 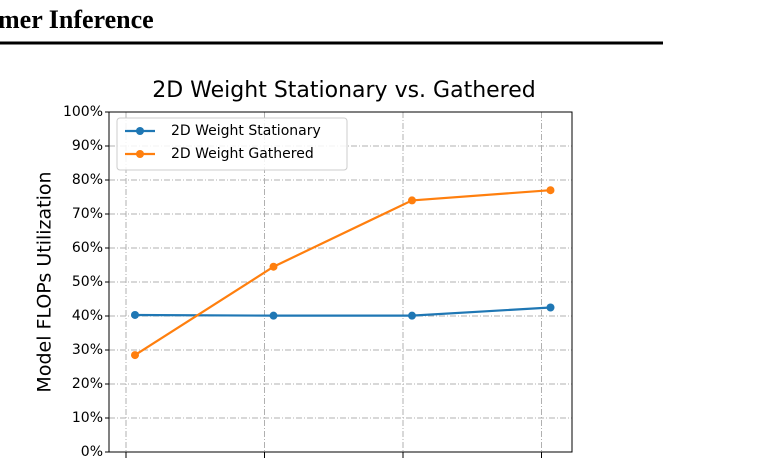 I want to click on y-tick-label: 80%, so click(x=87, y=180).